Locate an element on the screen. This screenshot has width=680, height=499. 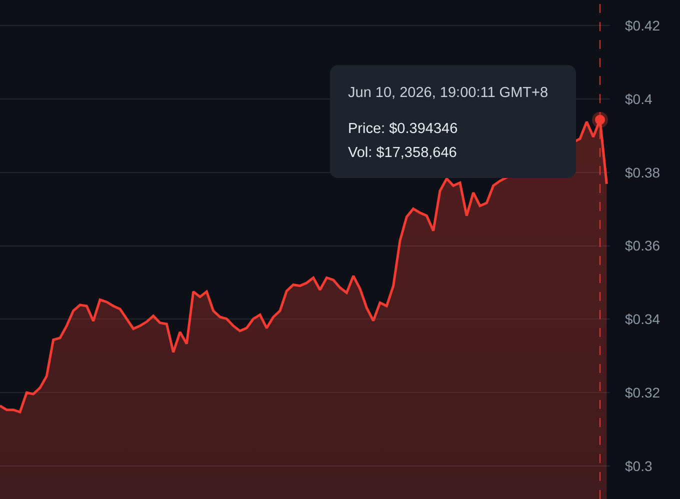
tooltip-panel: Jun 10, 2026, 19:00:11 GMT+8 Price: $0.394346 Vol: $17,358,646 is located at coordinates (453, 121).